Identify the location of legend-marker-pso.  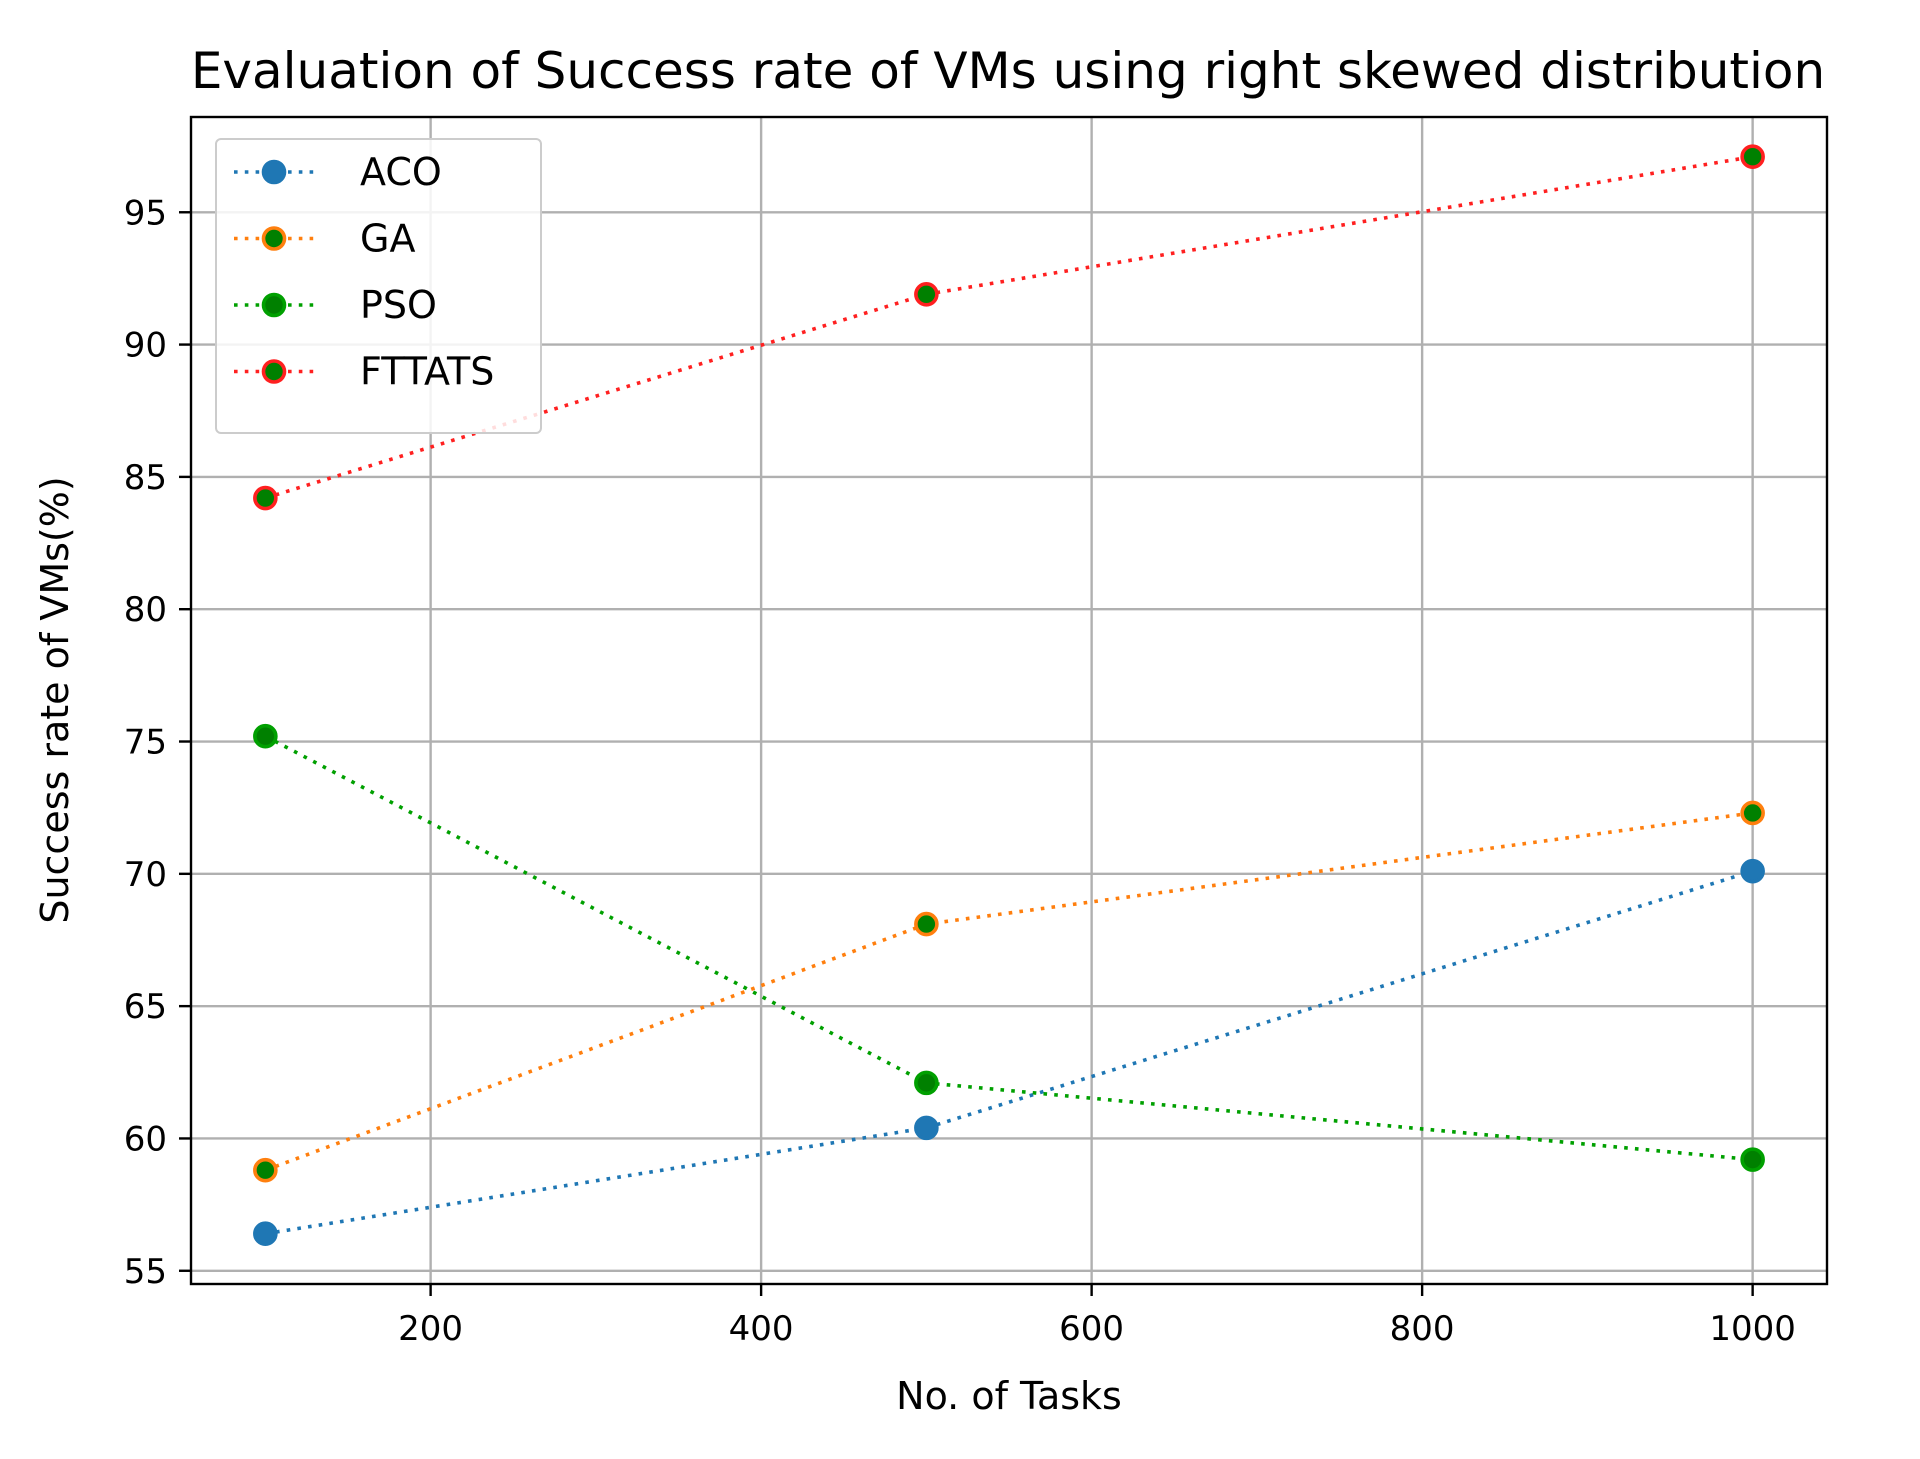
(274, 305).